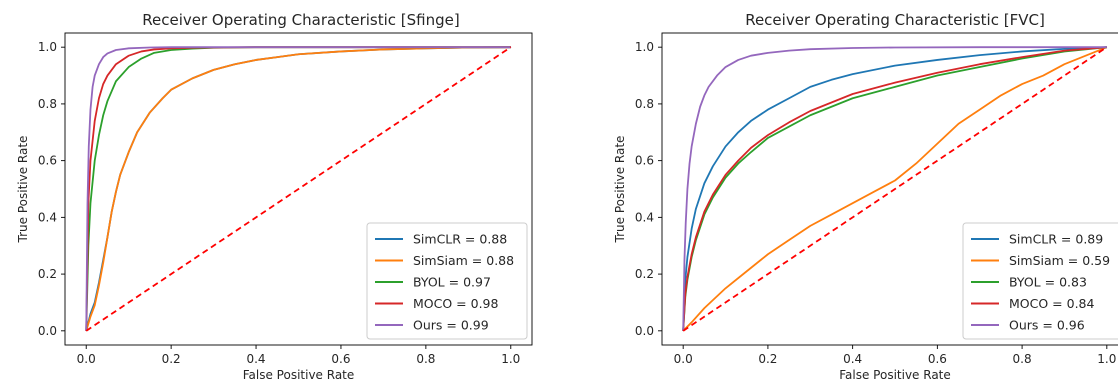 The height and width of the screenshot is (383, 1118). I want to click on legend-label-simsiam: SimSiam = 0.59, so click(1059, 260).